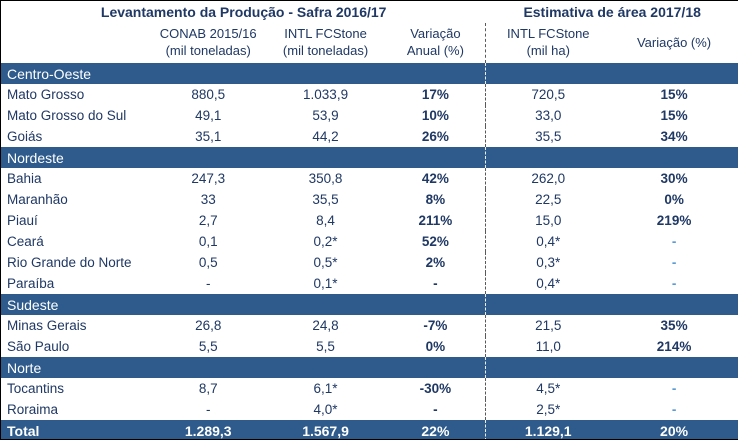  I want to click on cell-variacao-pct: 214%, so click(674, 346).